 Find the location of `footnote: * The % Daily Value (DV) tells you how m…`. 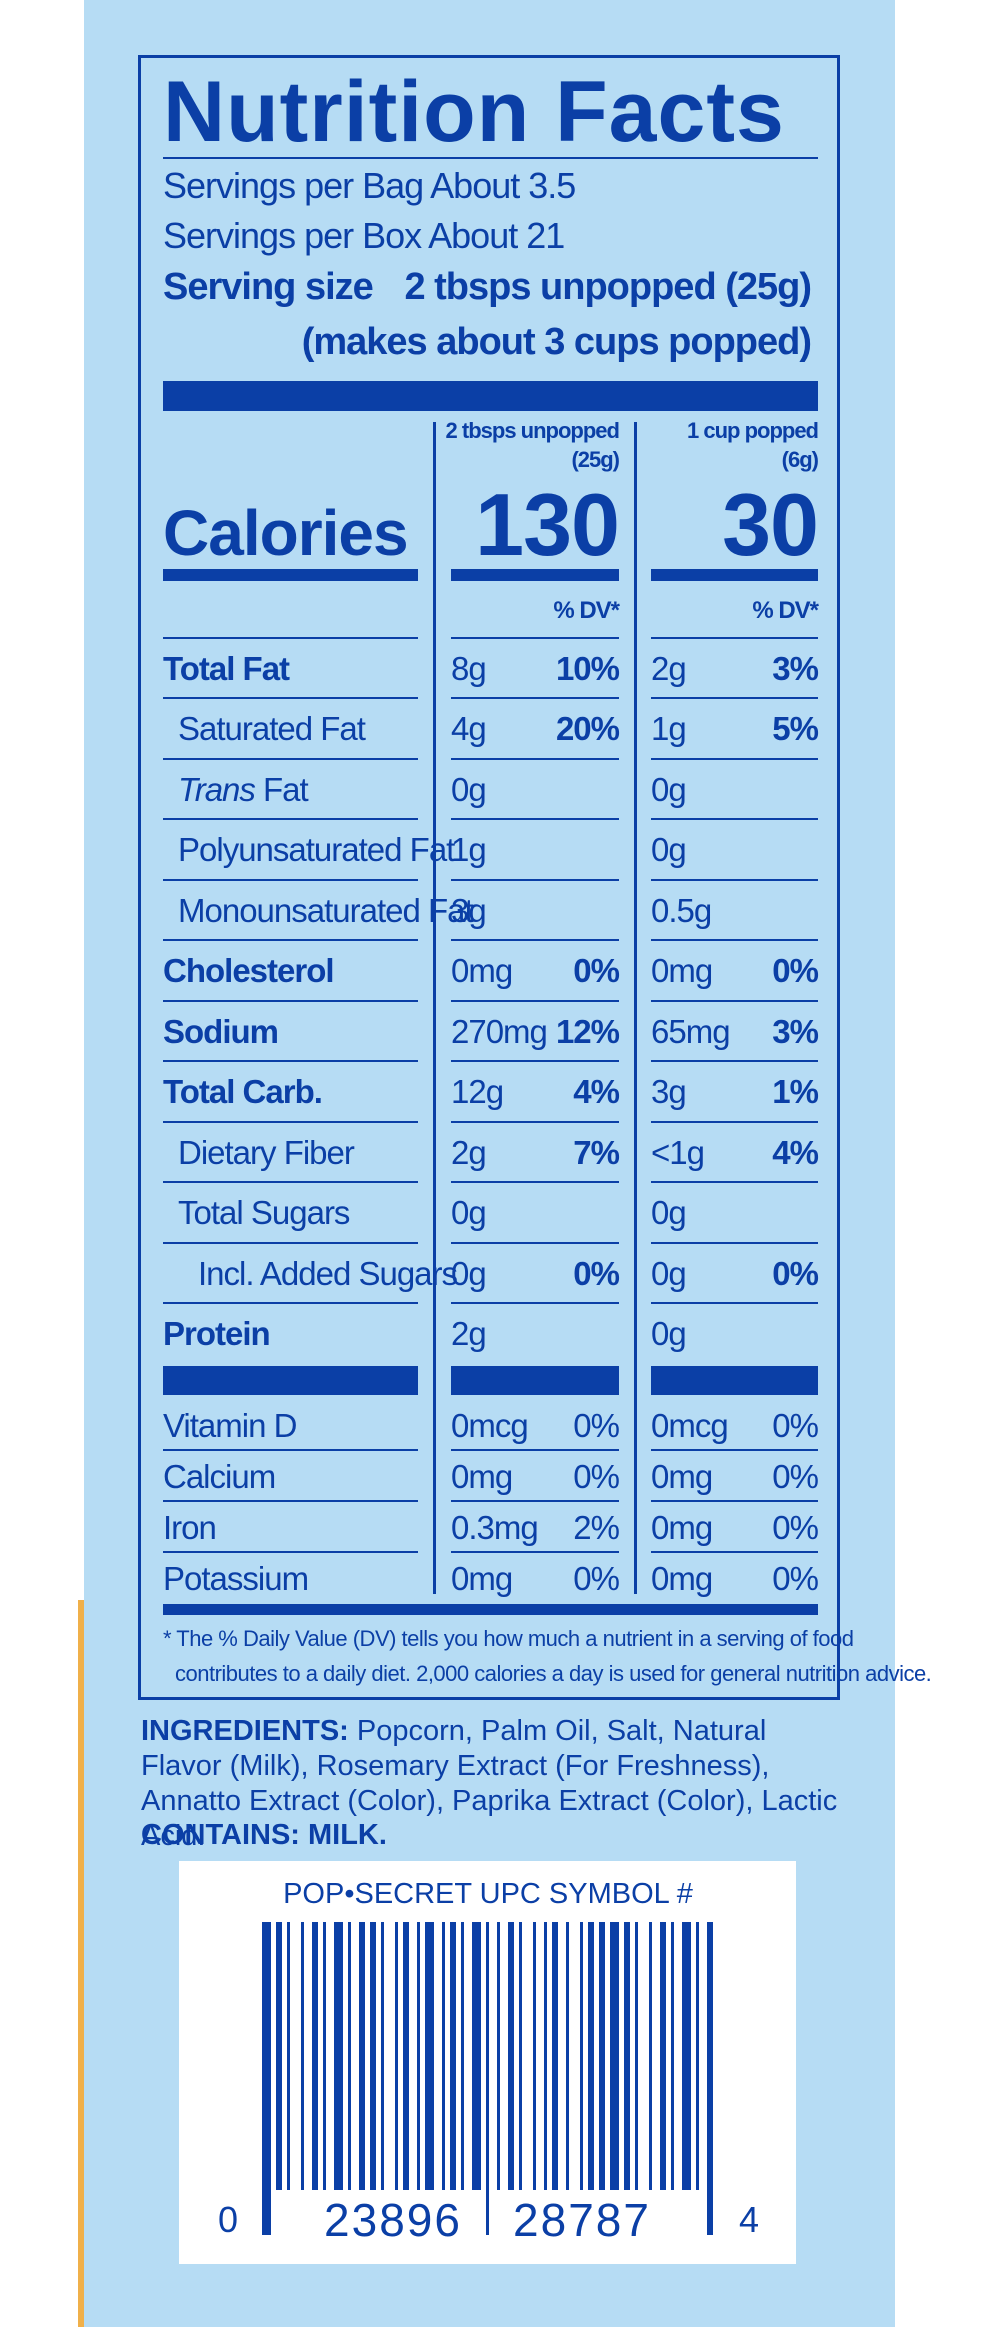

footnote: * The % Daily Value (DV) tells you how m… is located at coordinates (508, 1638).